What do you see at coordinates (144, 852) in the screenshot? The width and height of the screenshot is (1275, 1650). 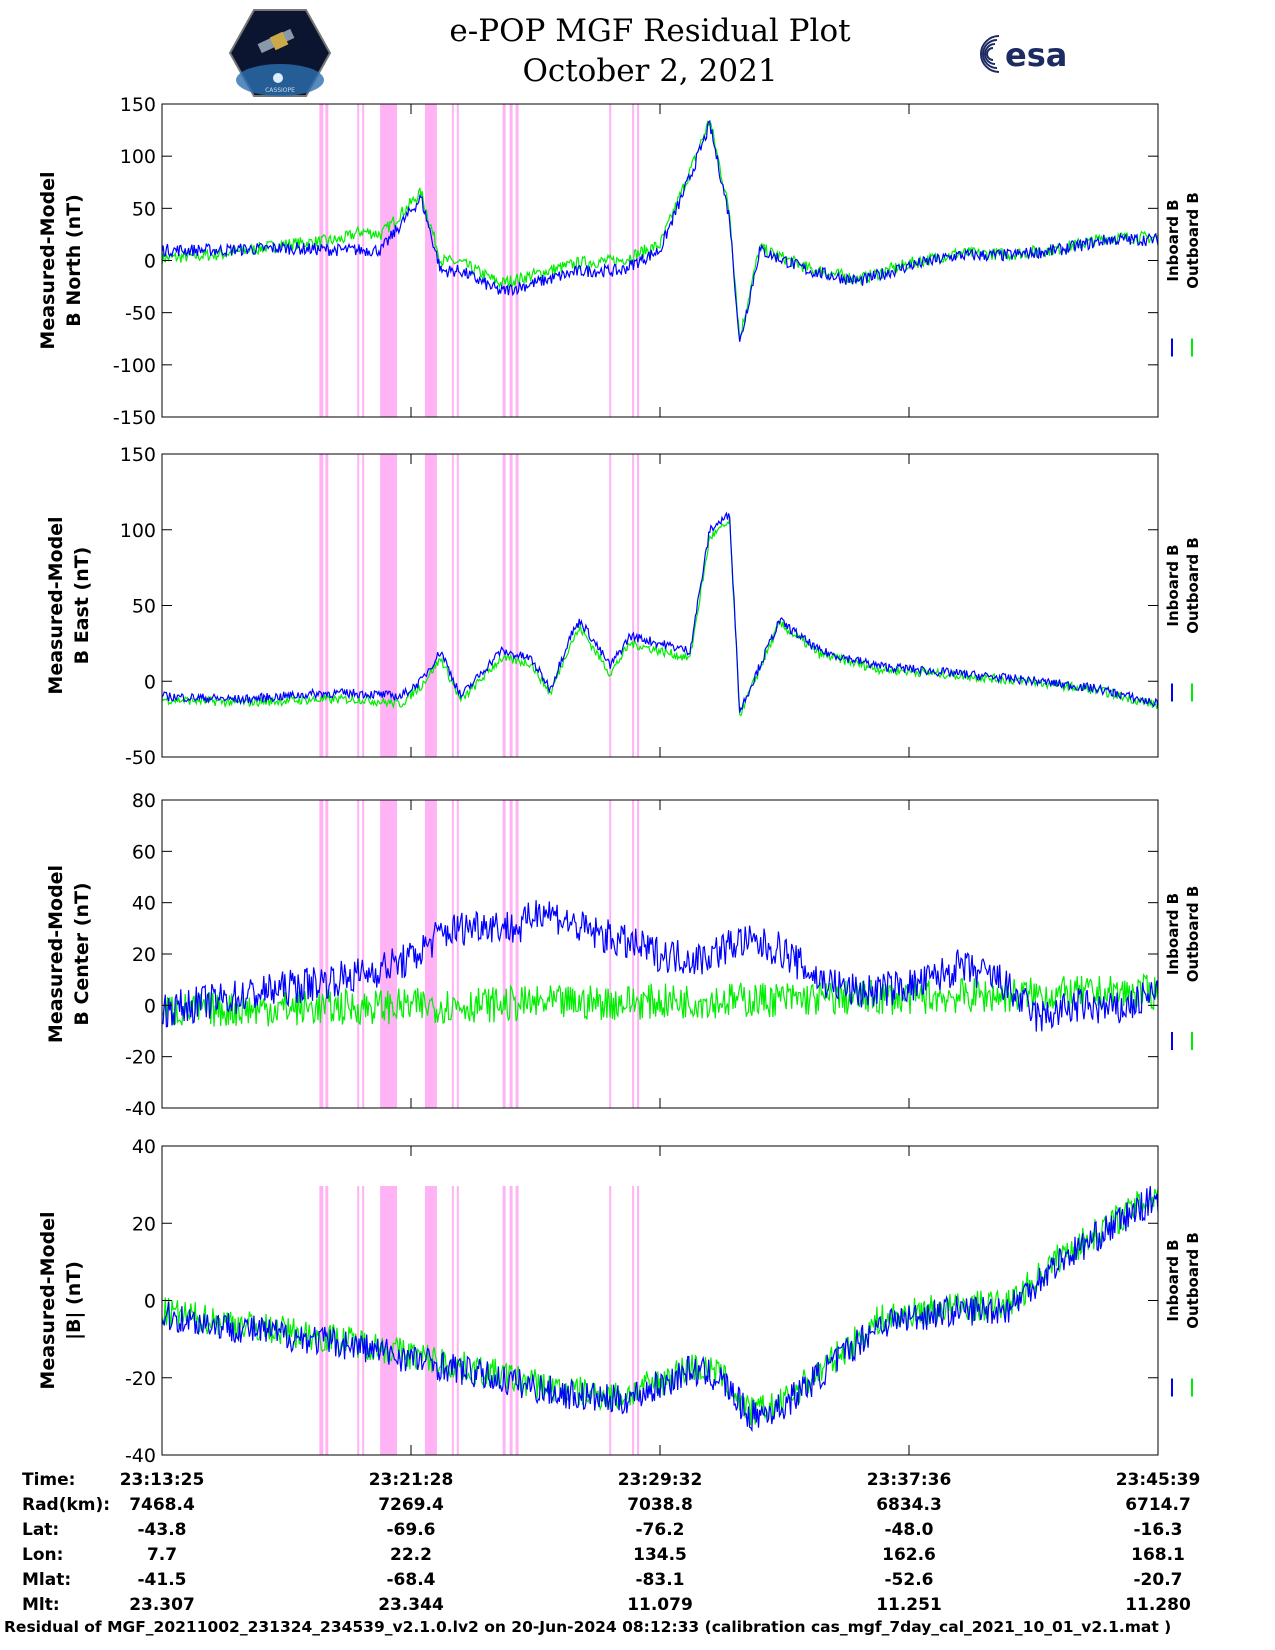 I see `y-tick-label: 60` at bounding box center [144, 852].